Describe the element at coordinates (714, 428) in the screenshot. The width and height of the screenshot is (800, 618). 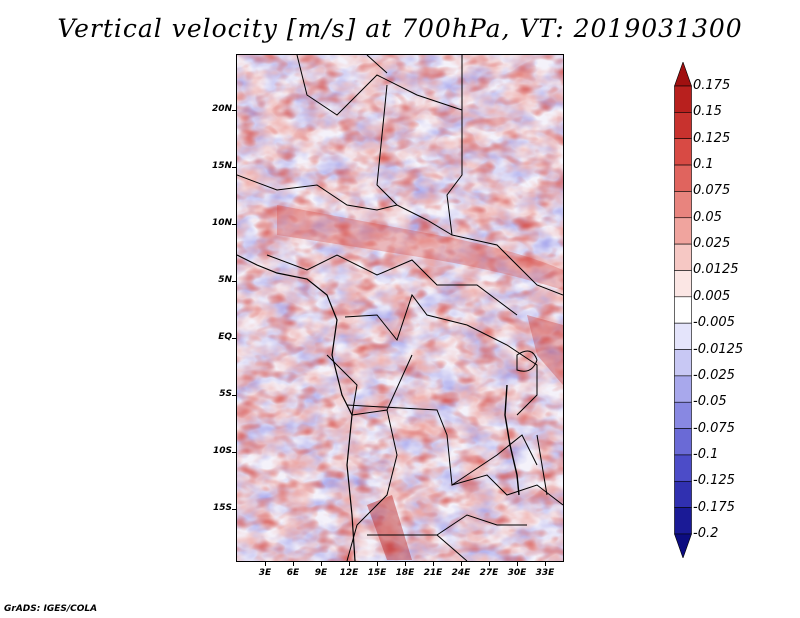
I see `colorbar-level-label: -0.075` at that location.